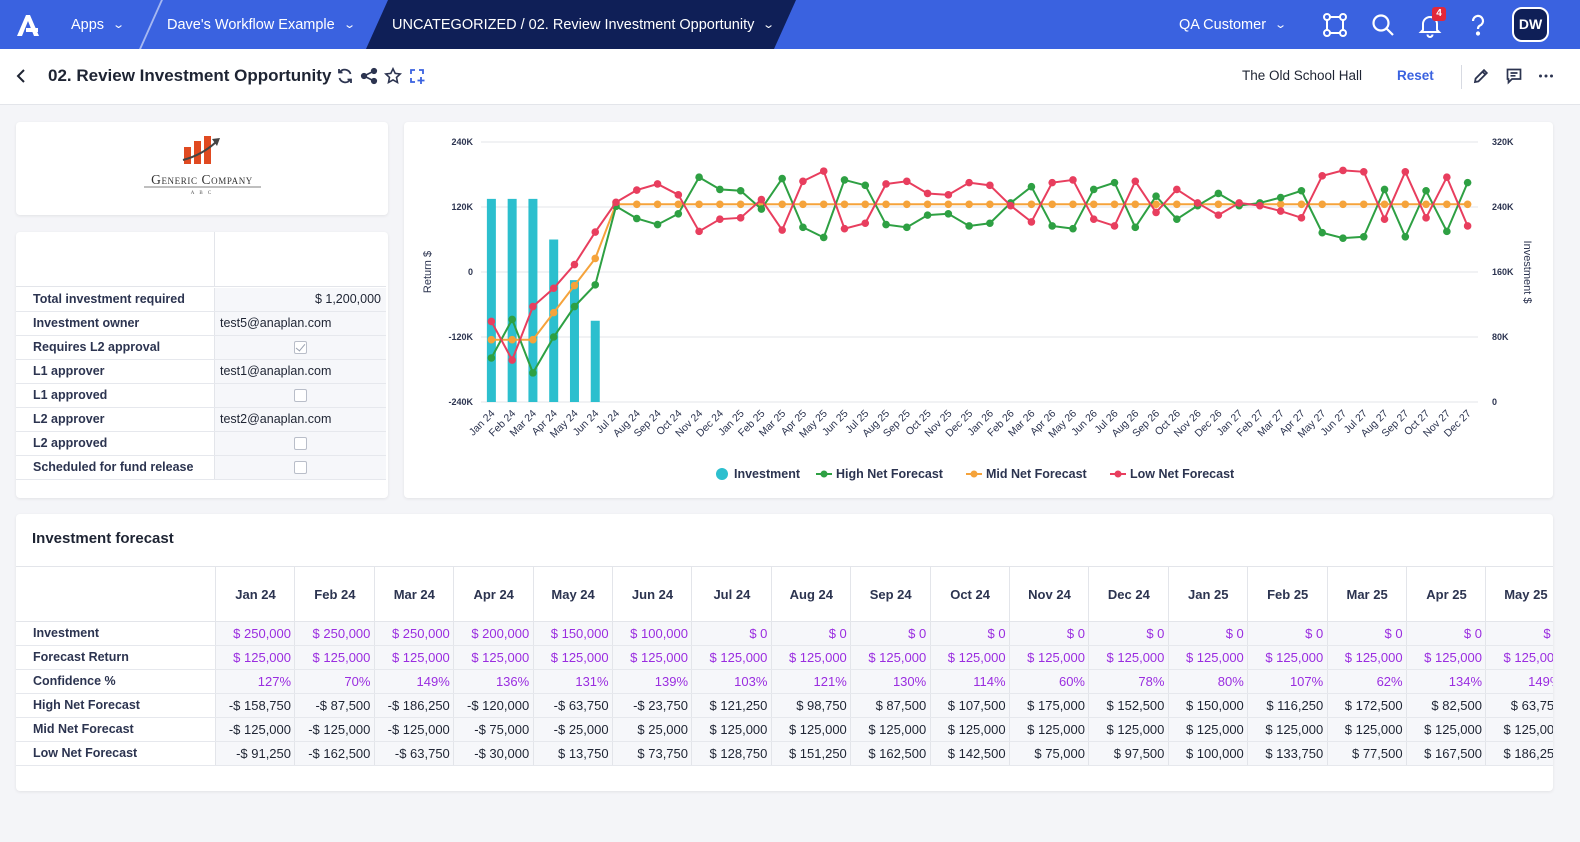  I want to click on table-cell: 60%, so click(1049, 681).